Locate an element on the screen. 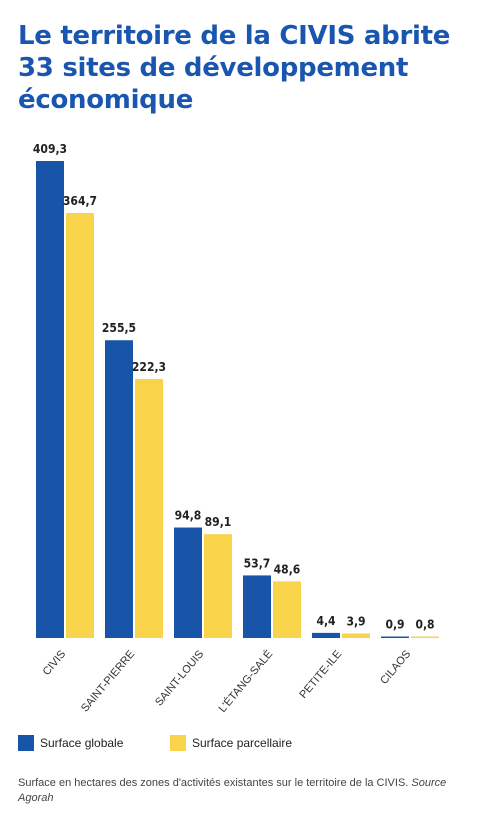  value-label-surface-globale-0: 409,3 is located at coordinates (50, 149).